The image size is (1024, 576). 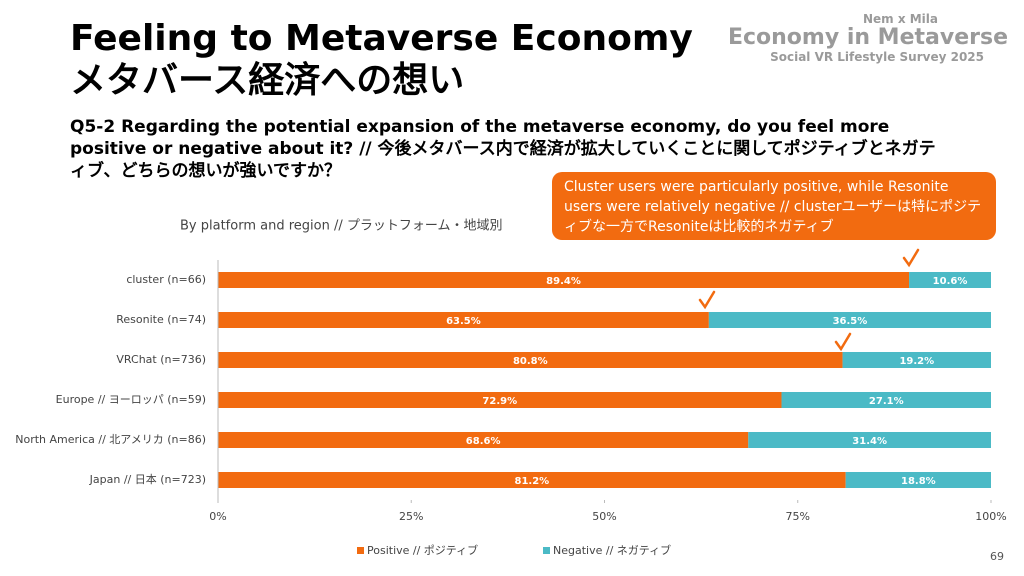 What do you see at coordinates (877, 57) in the screenshot?
I see `logo-survey: Social VR Lifestyle Survey 2025` at bounding box center [877, 57].